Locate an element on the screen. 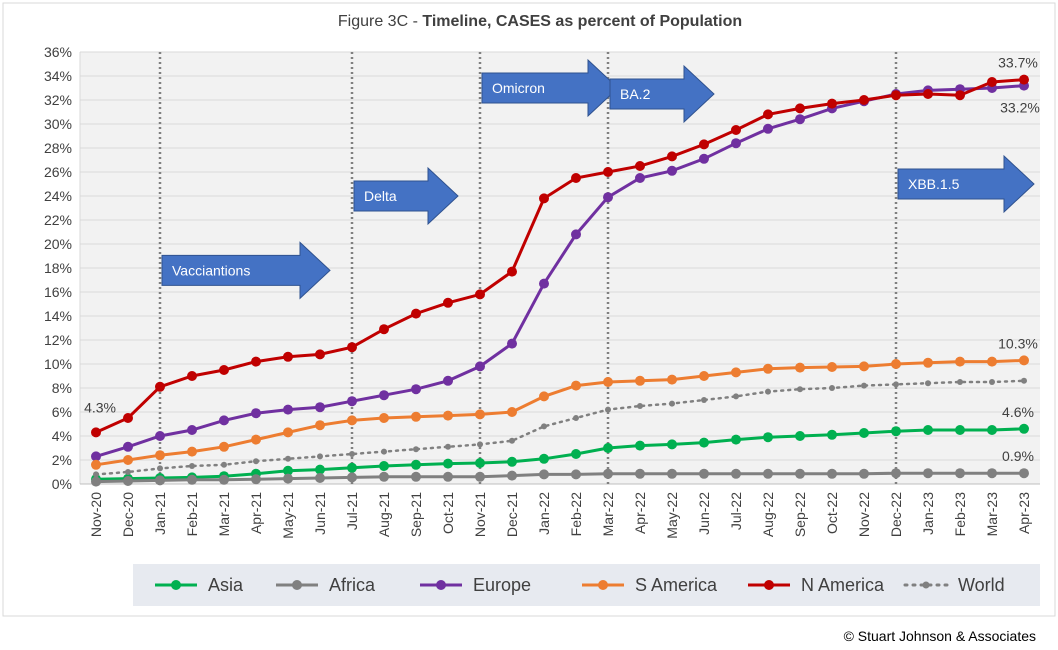  x-tick-label: Sep-21 is located at coordinates (416, 514).